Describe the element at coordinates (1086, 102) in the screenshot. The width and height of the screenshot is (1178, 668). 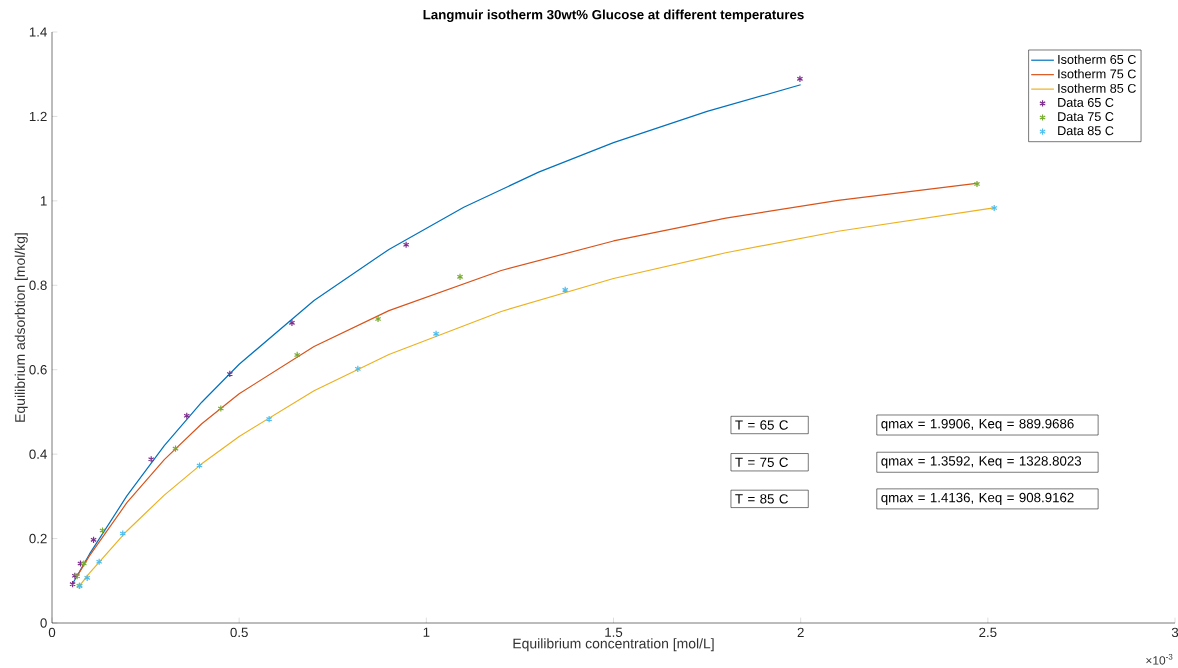
I see `legend-label: Data 65 C` at that location.